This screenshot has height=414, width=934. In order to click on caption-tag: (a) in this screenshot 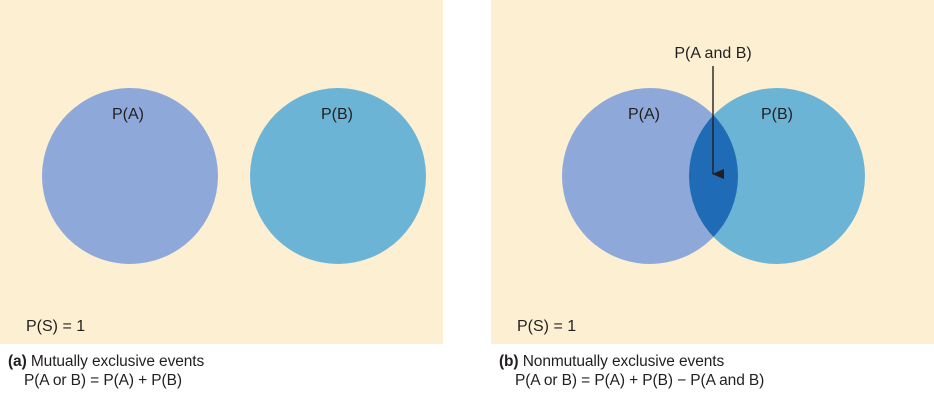, I will do `click(17, 361)`.